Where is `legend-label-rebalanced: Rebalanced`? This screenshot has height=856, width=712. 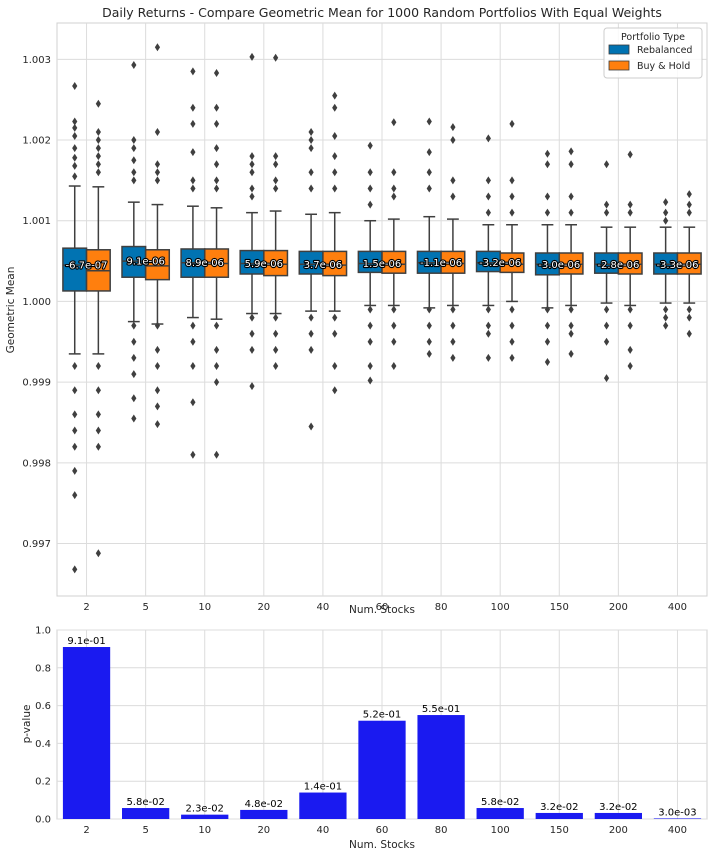
legend-label-rebalanced: Rebalanced is located at coordinates (664, 50).